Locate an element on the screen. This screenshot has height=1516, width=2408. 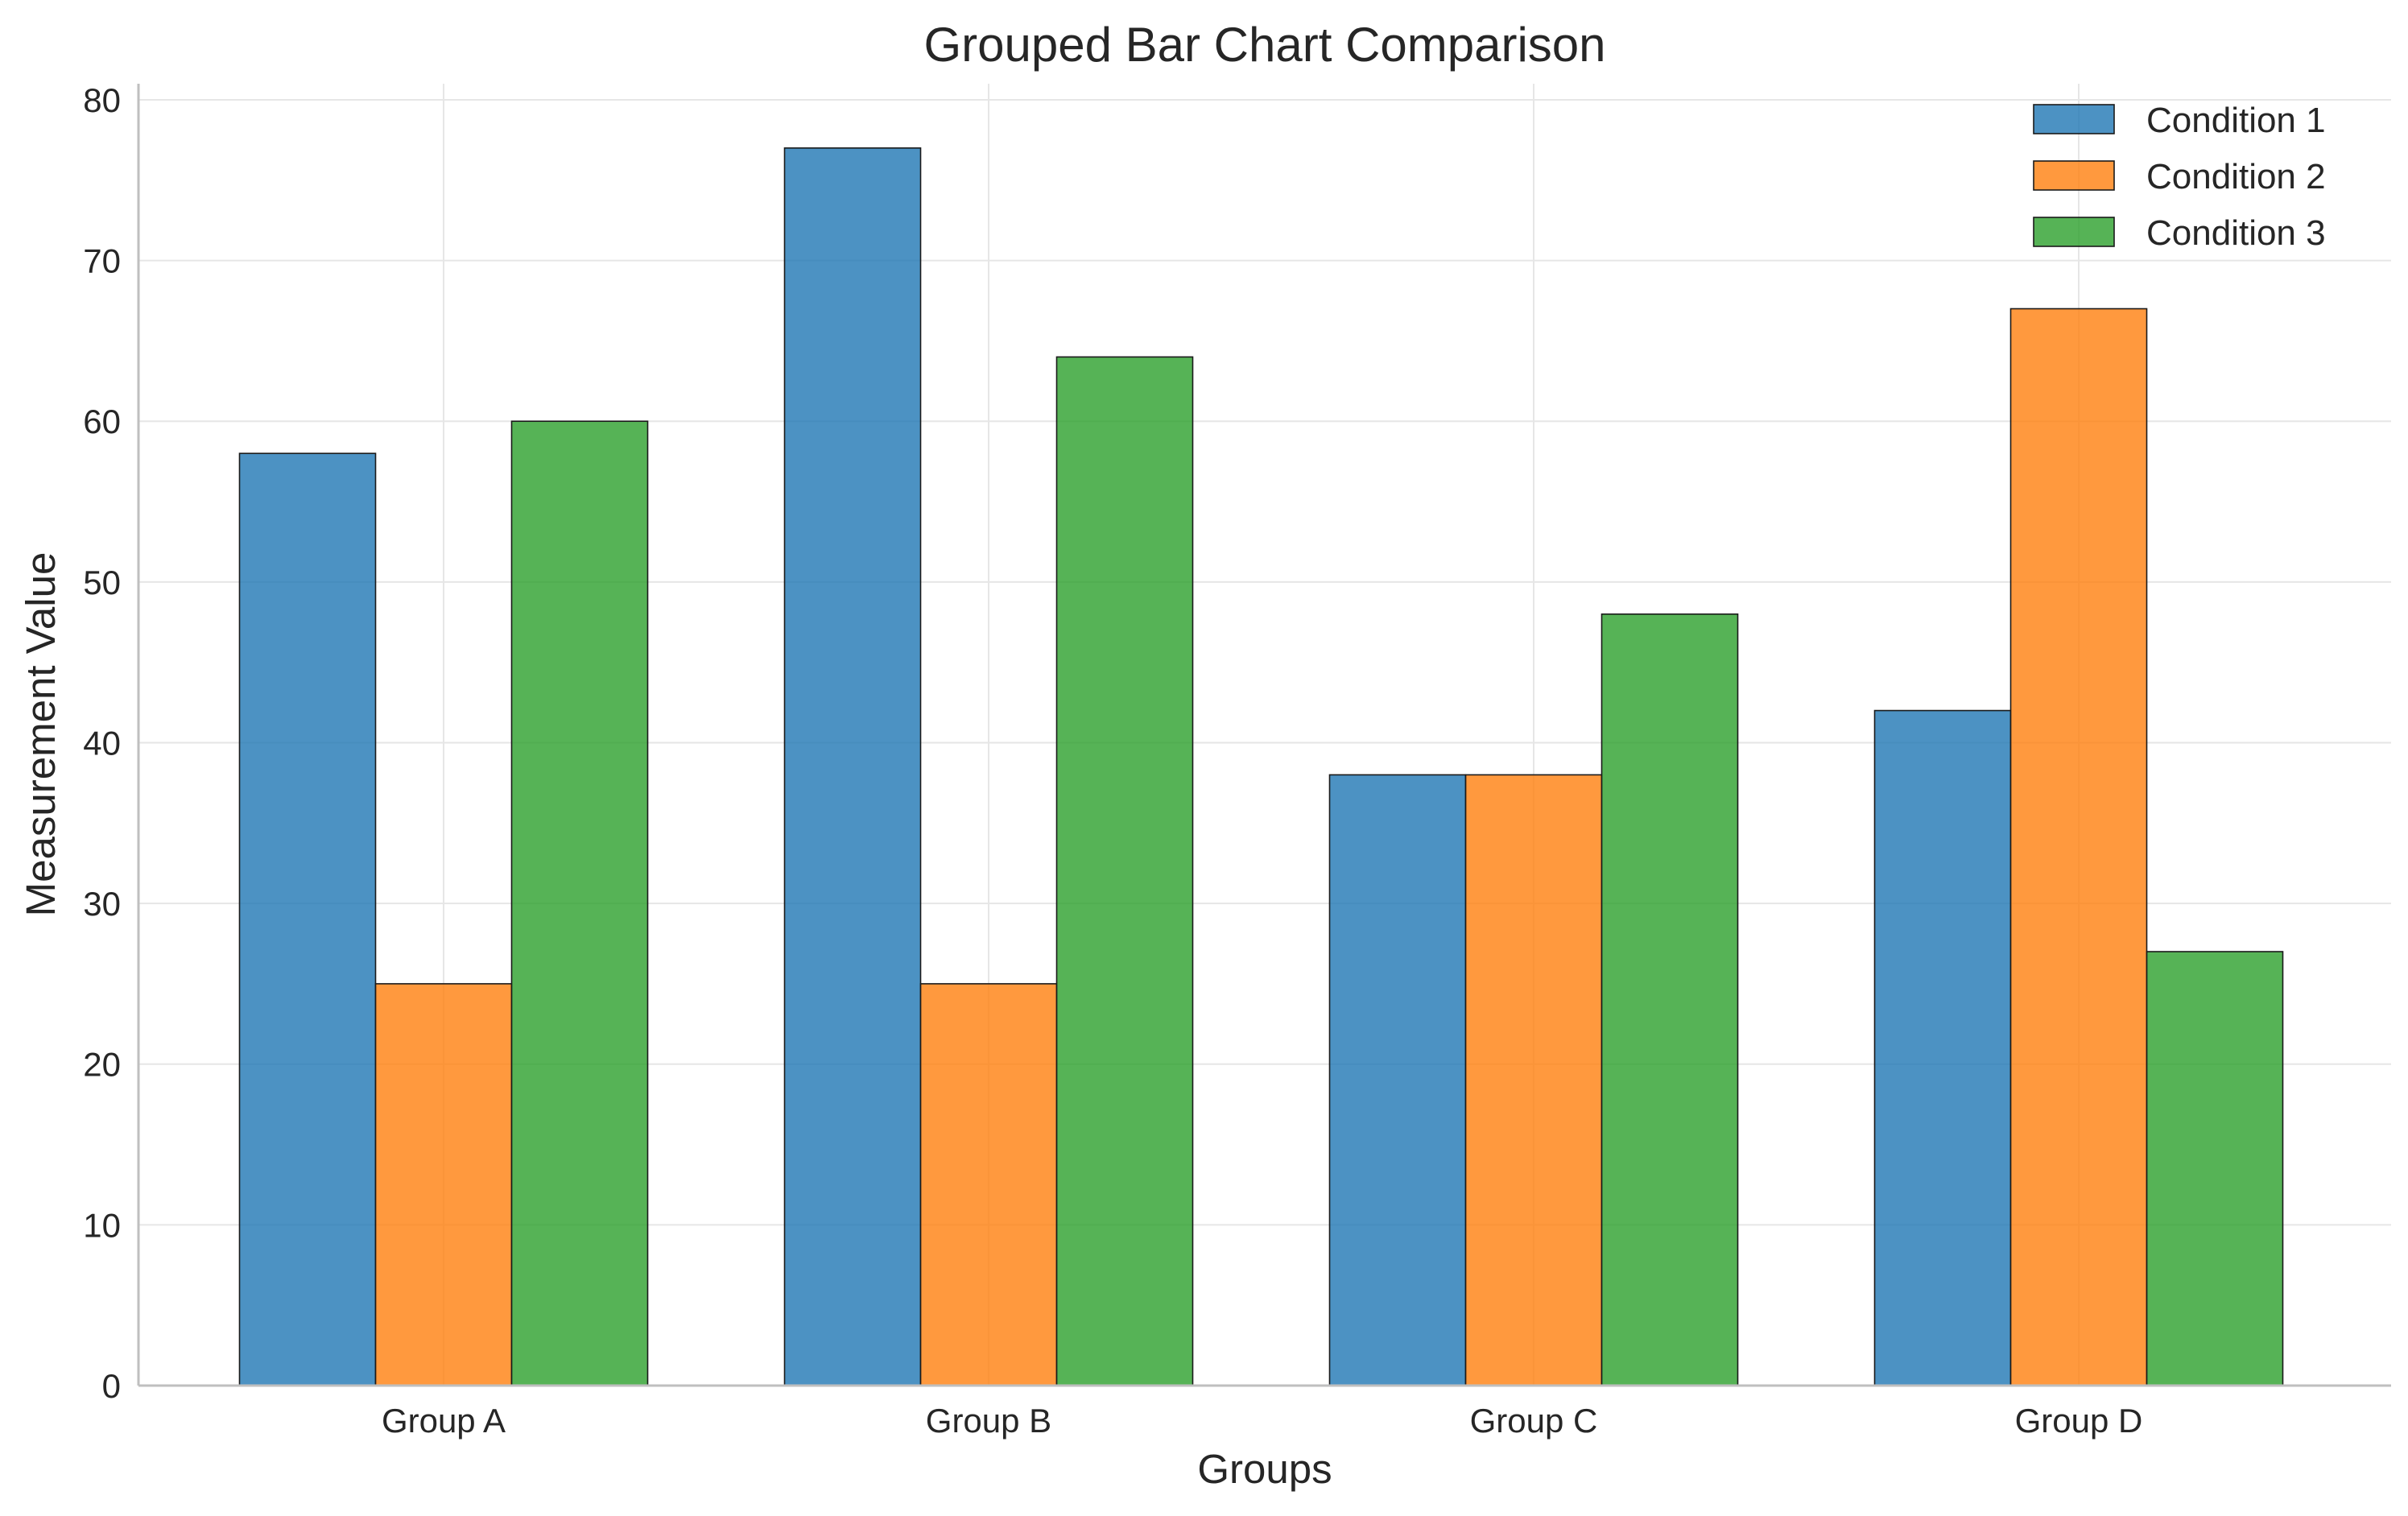
y-tick-label: 60 is located at coordinates (102, 421).